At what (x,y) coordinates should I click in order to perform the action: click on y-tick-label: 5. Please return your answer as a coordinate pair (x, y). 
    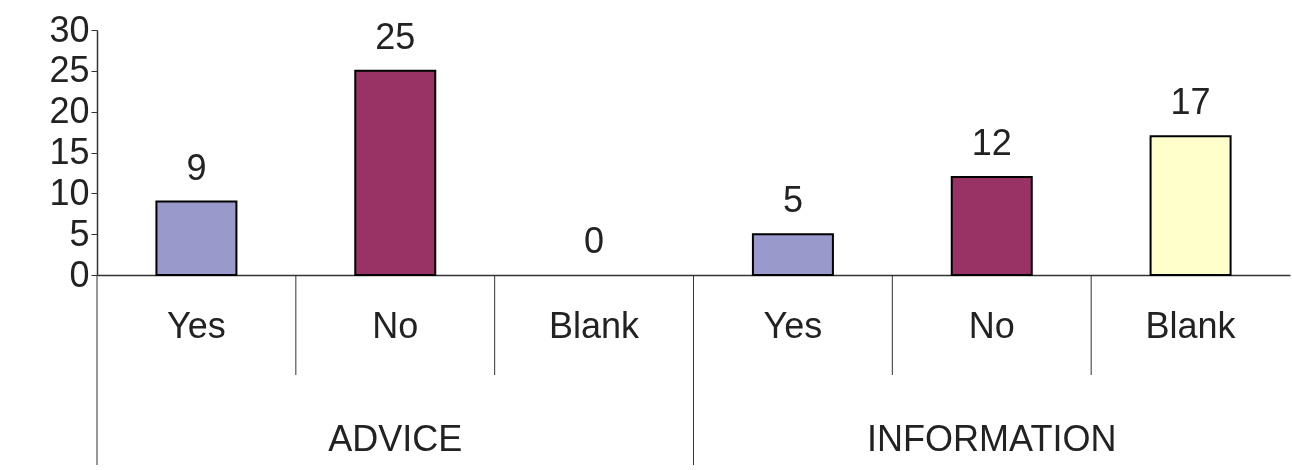
    Looking at the image, I should click on (79, 233).